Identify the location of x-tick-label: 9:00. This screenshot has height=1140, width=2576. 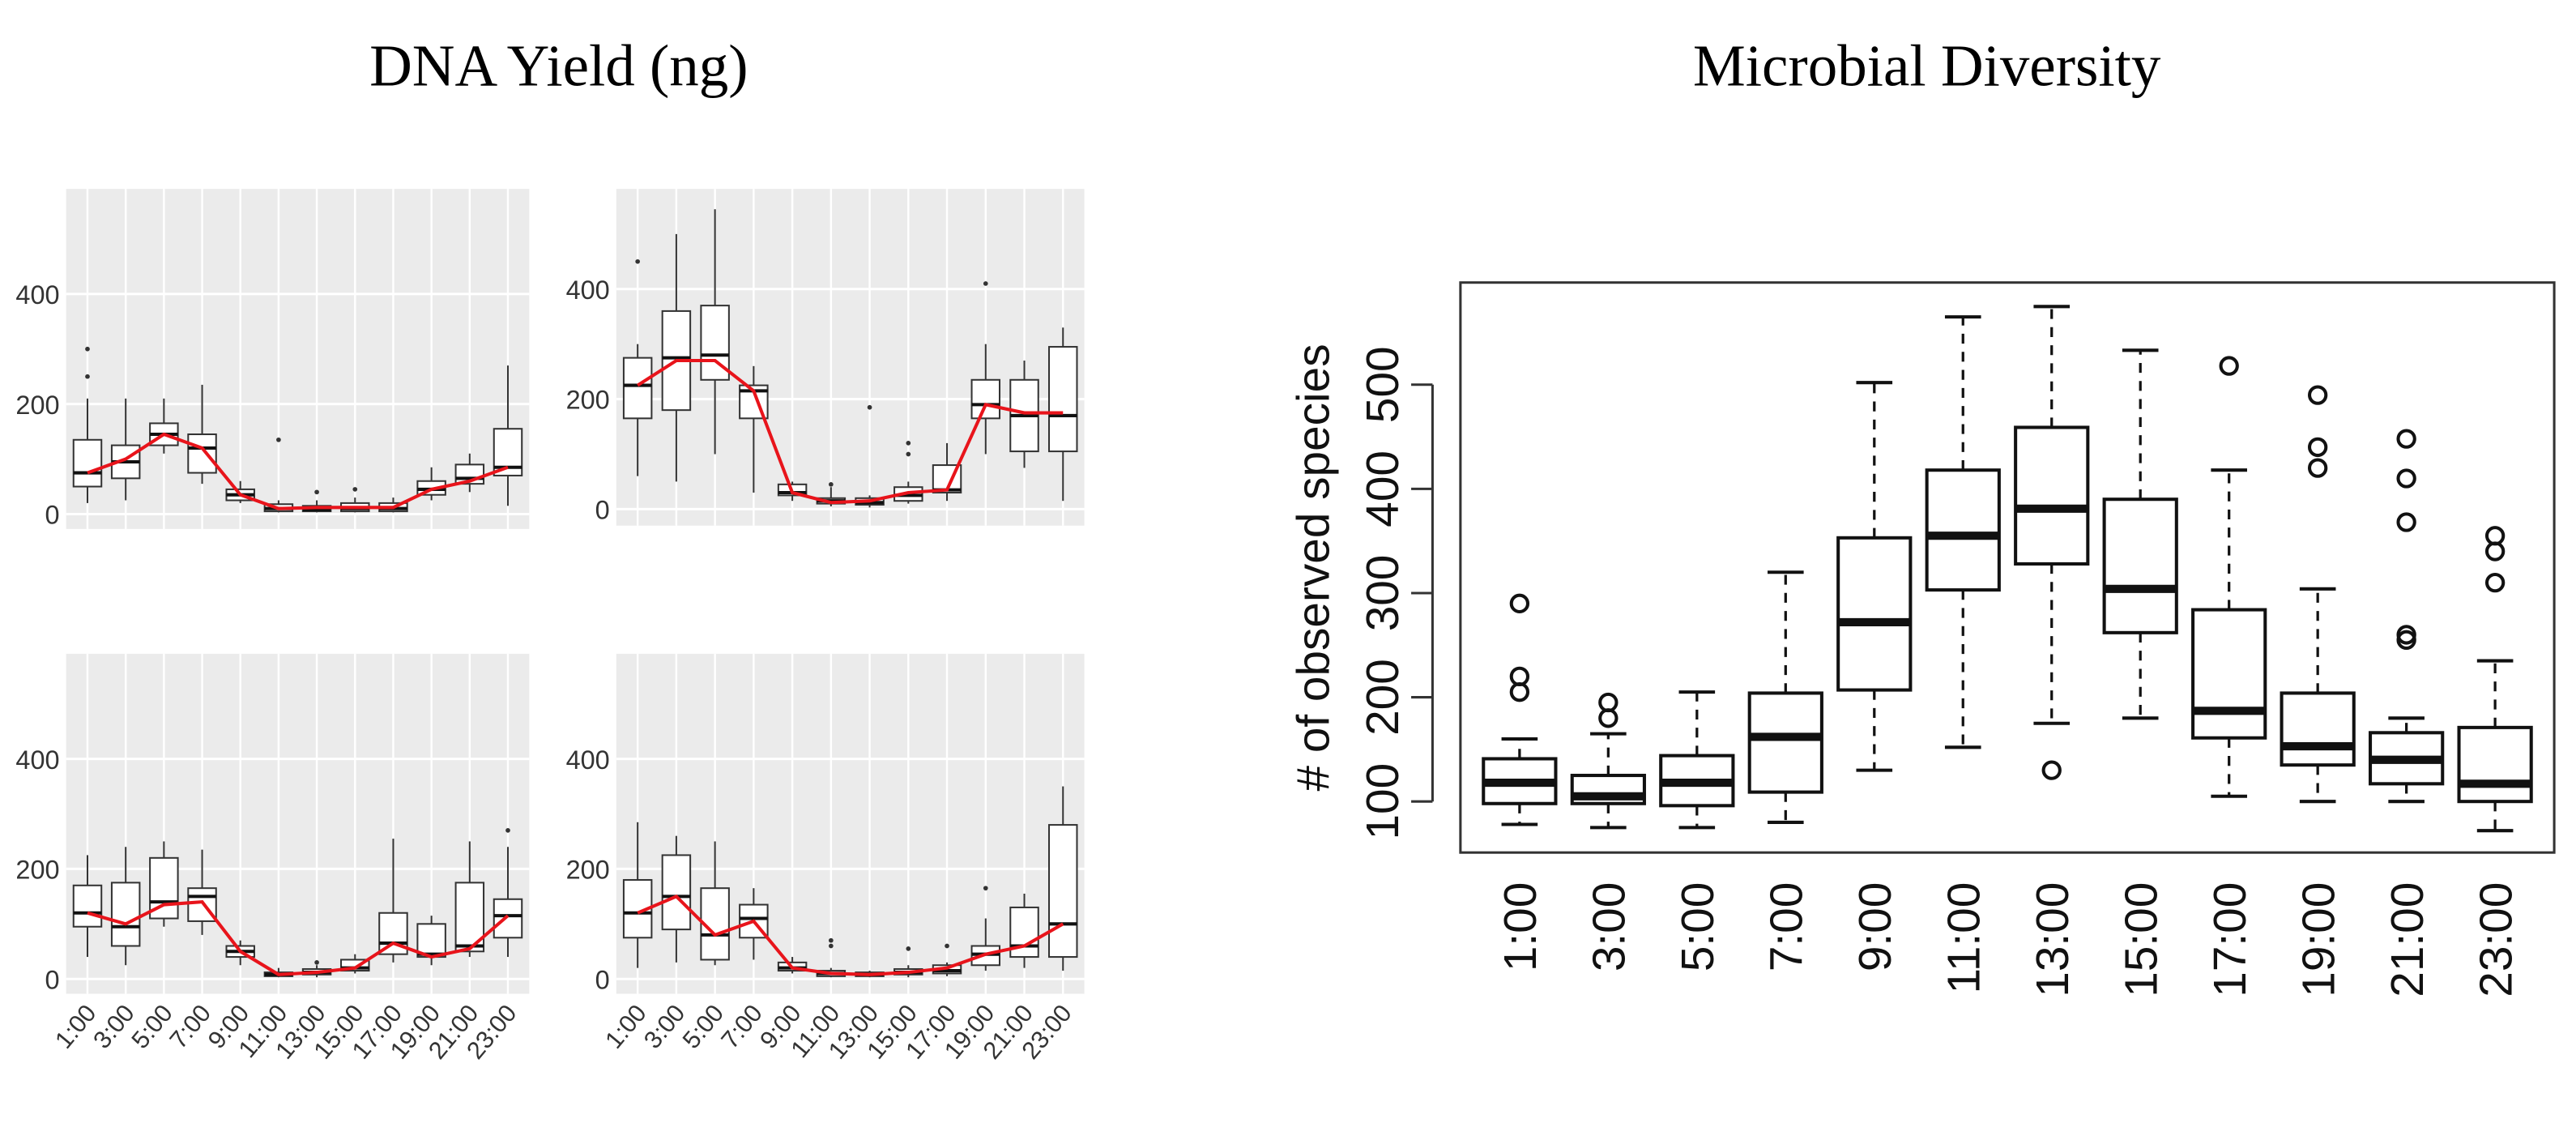
(1876, 926).